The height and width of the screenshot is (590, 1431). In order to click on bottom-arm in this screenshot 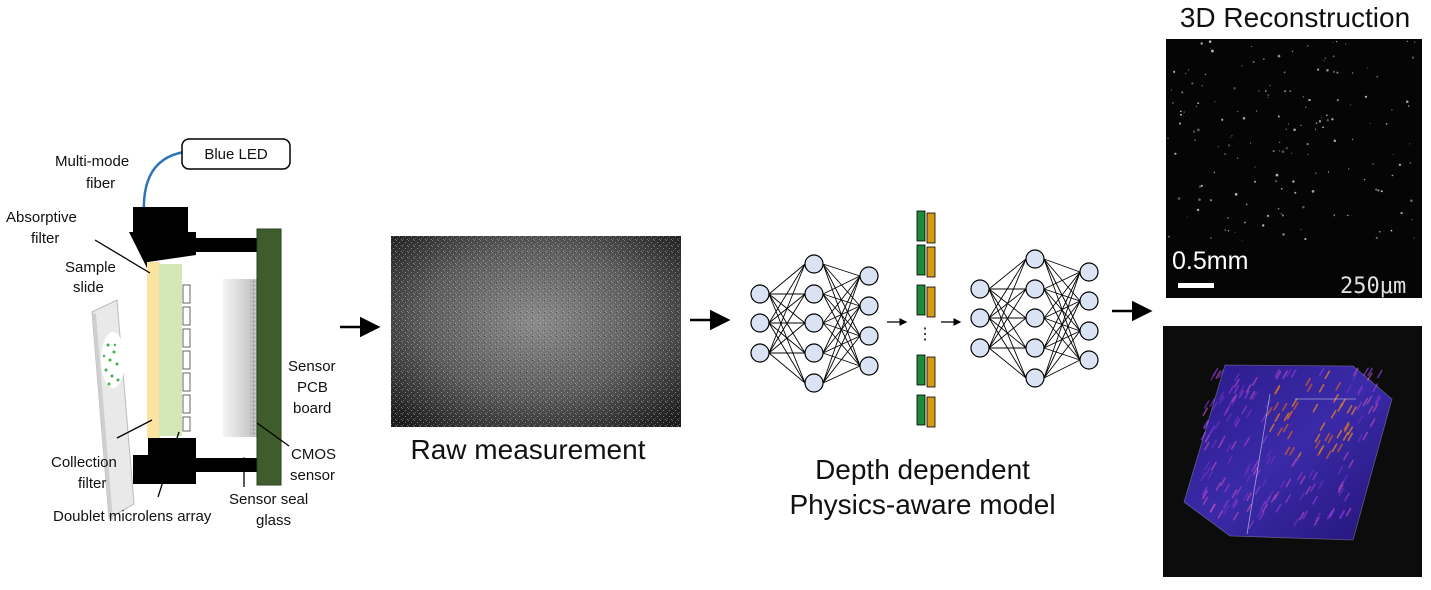, I will do `click(222, 465)`.